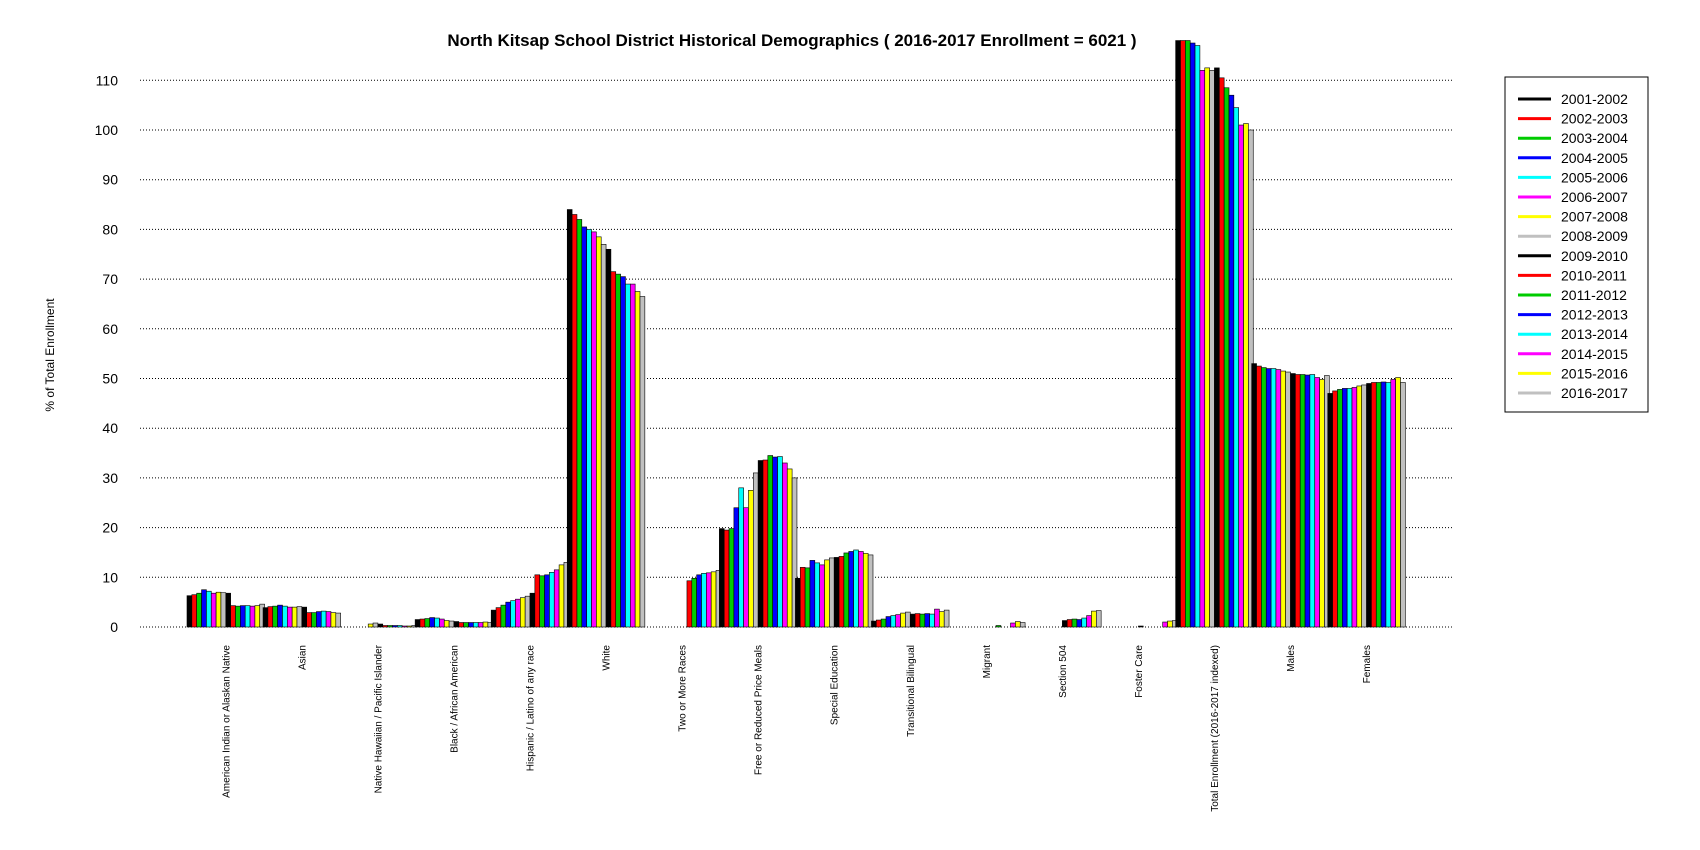  Describe the element at coordinates (110, 180) in the screenshot. I see `y-tick-label: 90` at that location.